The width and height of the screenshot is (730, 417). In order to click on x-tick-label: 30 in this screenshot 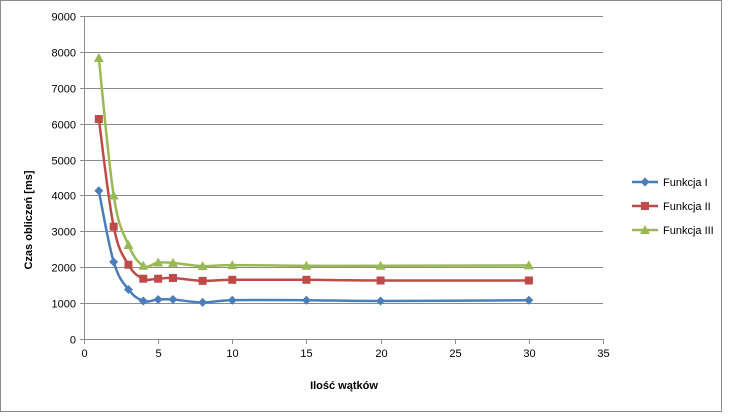, I will do `click(529, 354)`.